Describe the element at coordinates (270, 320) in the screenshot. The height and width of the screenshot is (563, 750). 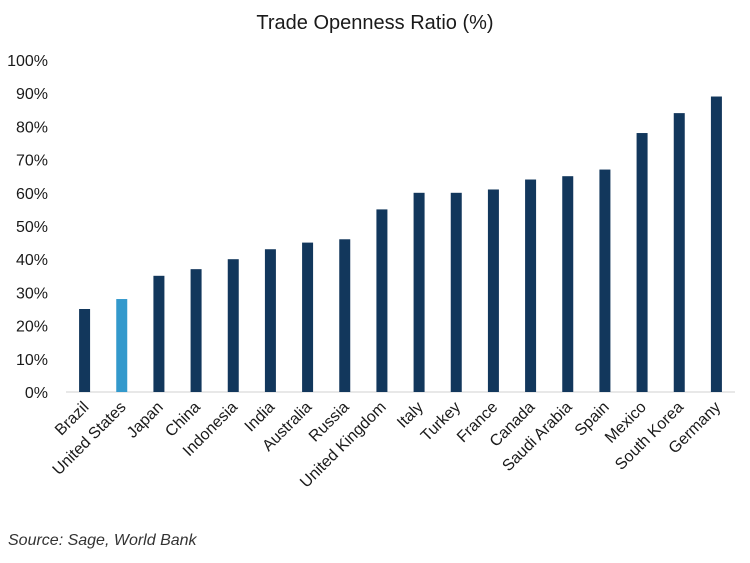
I see `bar-india` at that location.